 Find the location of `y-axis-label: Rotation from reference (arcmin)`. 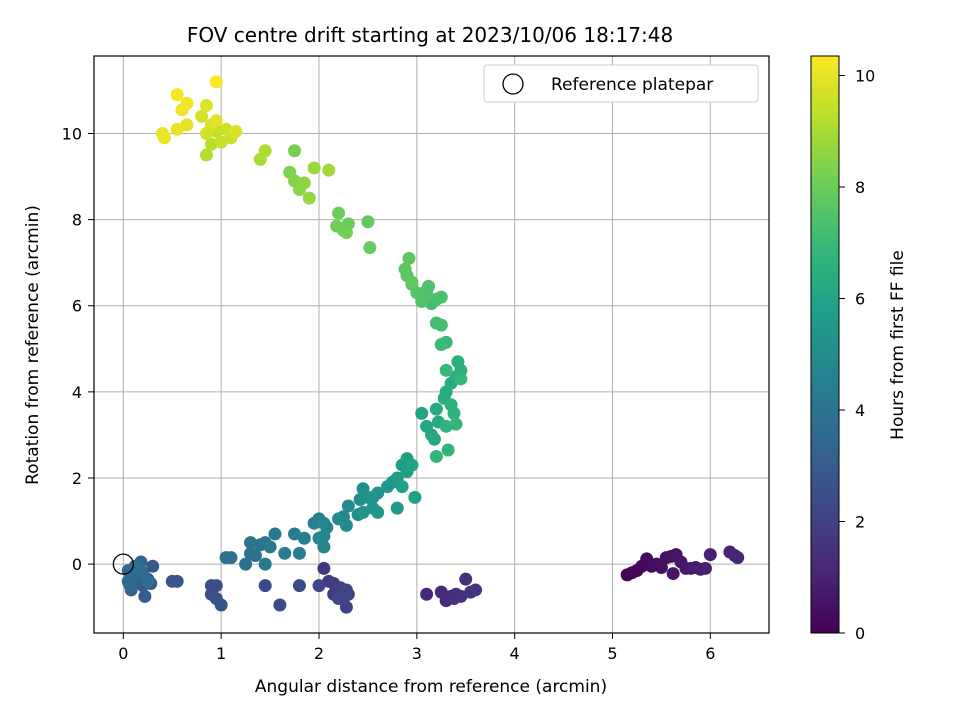

y-axis-label: Rotation from reference (arcmin) is located at coordinates (33, 345).